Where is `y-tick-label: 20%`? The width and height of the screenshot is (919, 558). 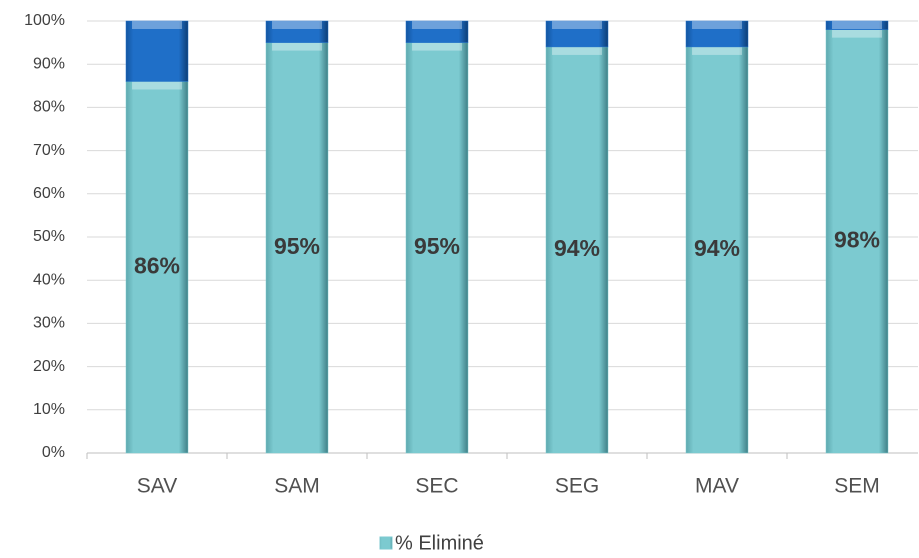 y-tick-label: 20% is located at coordinates (49, 366).